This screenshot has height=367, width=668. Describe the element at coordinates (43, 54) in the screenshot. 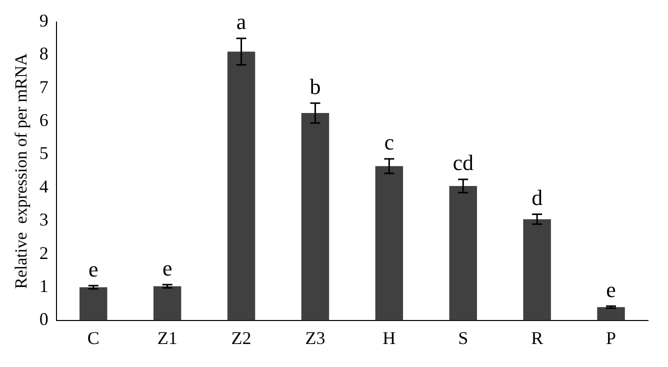

I see `y-tick-label: 8` at that location.